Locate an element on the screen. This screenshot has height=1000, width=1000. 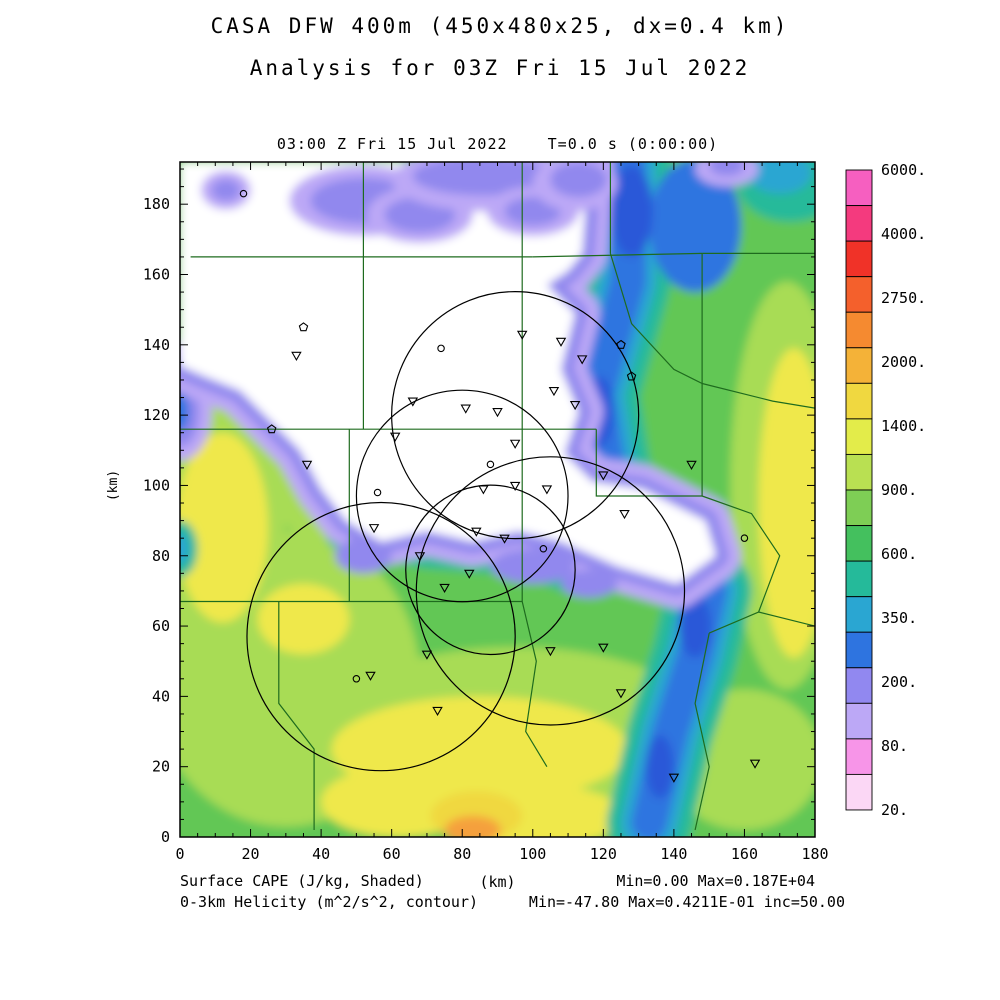
colorbar-label: 900. is located at coordinates (899, 490).